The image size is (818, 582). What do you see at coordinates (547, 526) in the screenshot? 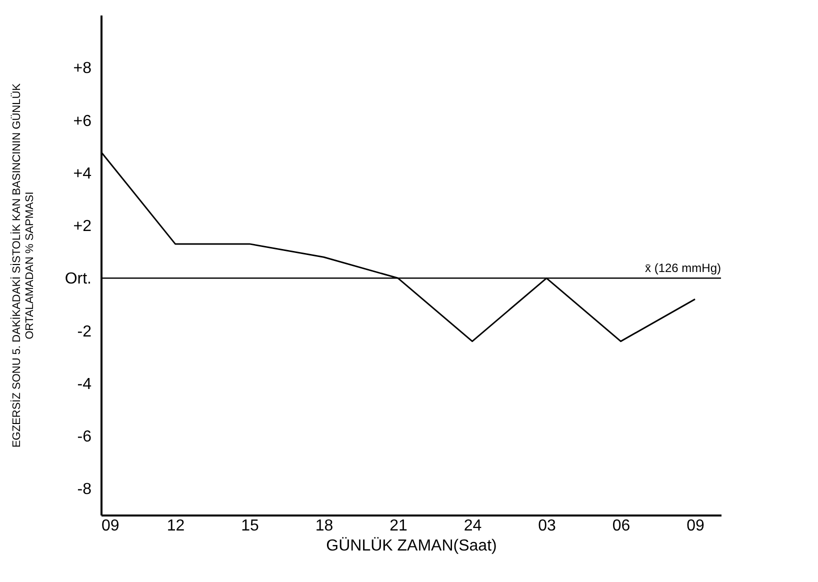
I see `x-tick-label: 03` at bounding box center [547, 526].